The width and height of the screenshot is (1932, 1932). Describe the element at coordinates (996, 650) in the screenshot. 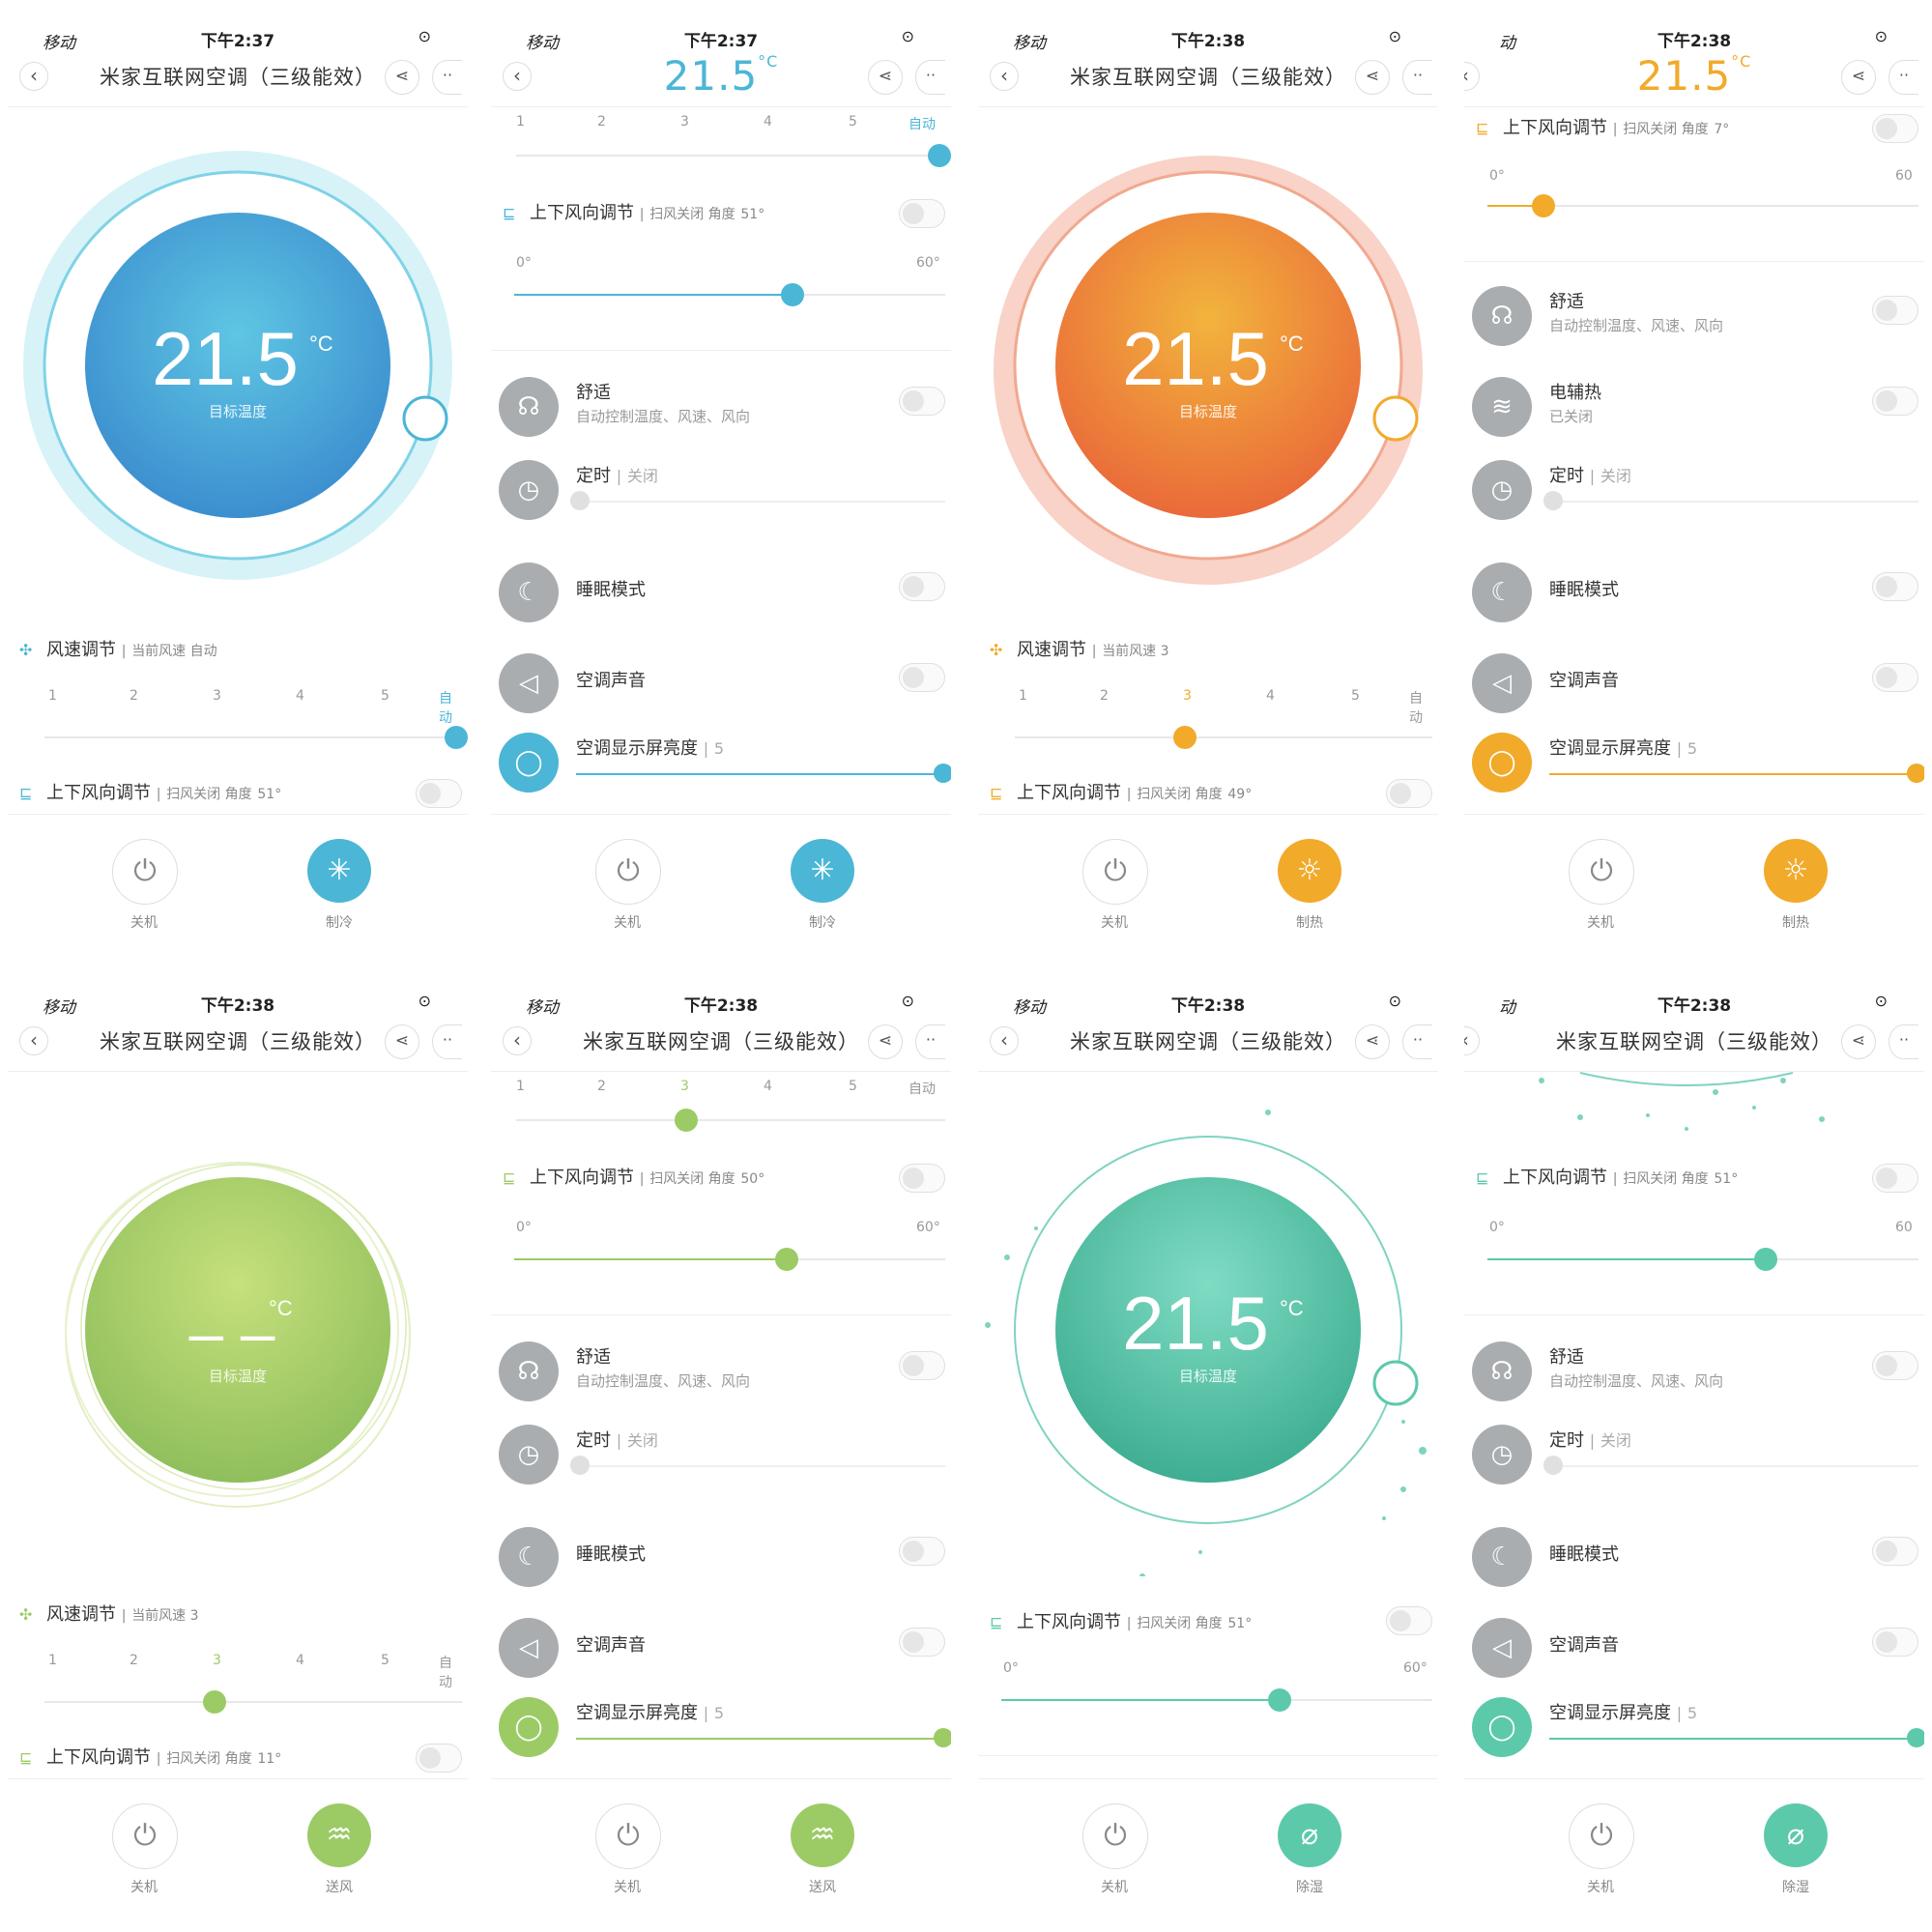

I see `fan-icon: ✣` at that location.